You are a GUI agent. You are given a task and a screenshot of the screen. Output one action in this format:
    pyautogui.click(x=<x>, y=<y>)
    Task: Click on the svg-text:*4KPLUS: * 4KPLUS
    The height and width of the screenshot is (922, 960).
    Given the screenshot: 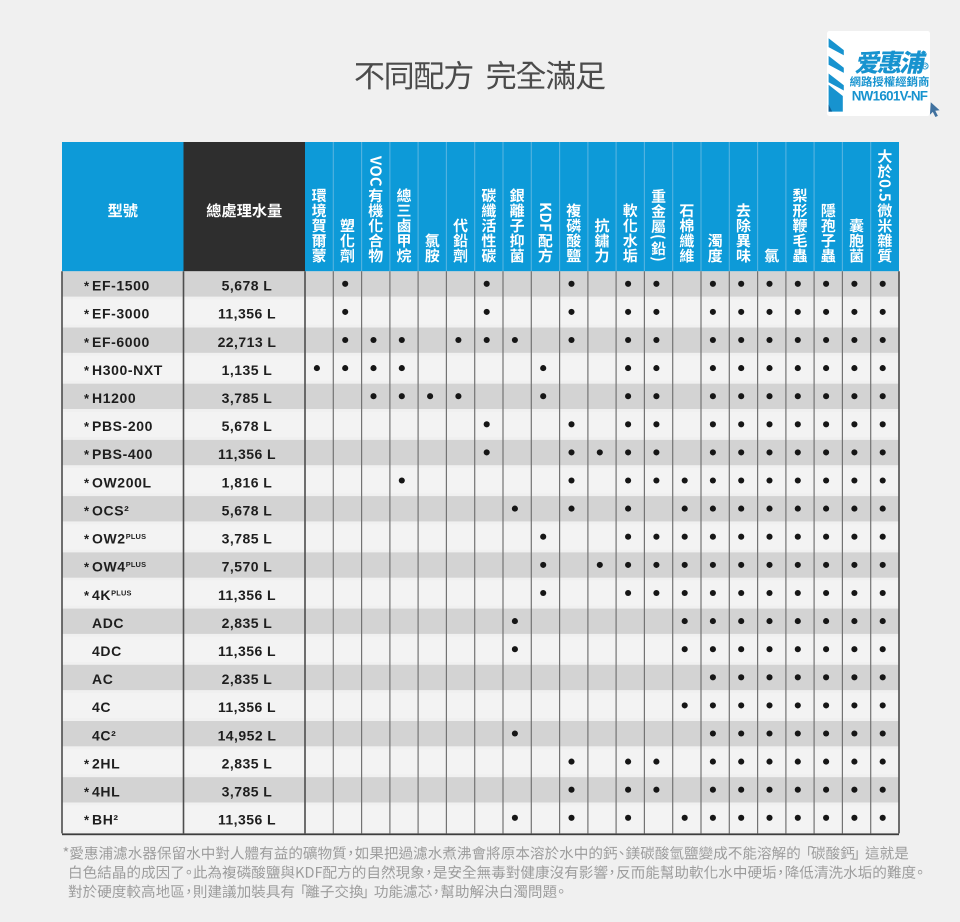 What is the action you would take?
    pyautogui.click(x=108, y=595)
    